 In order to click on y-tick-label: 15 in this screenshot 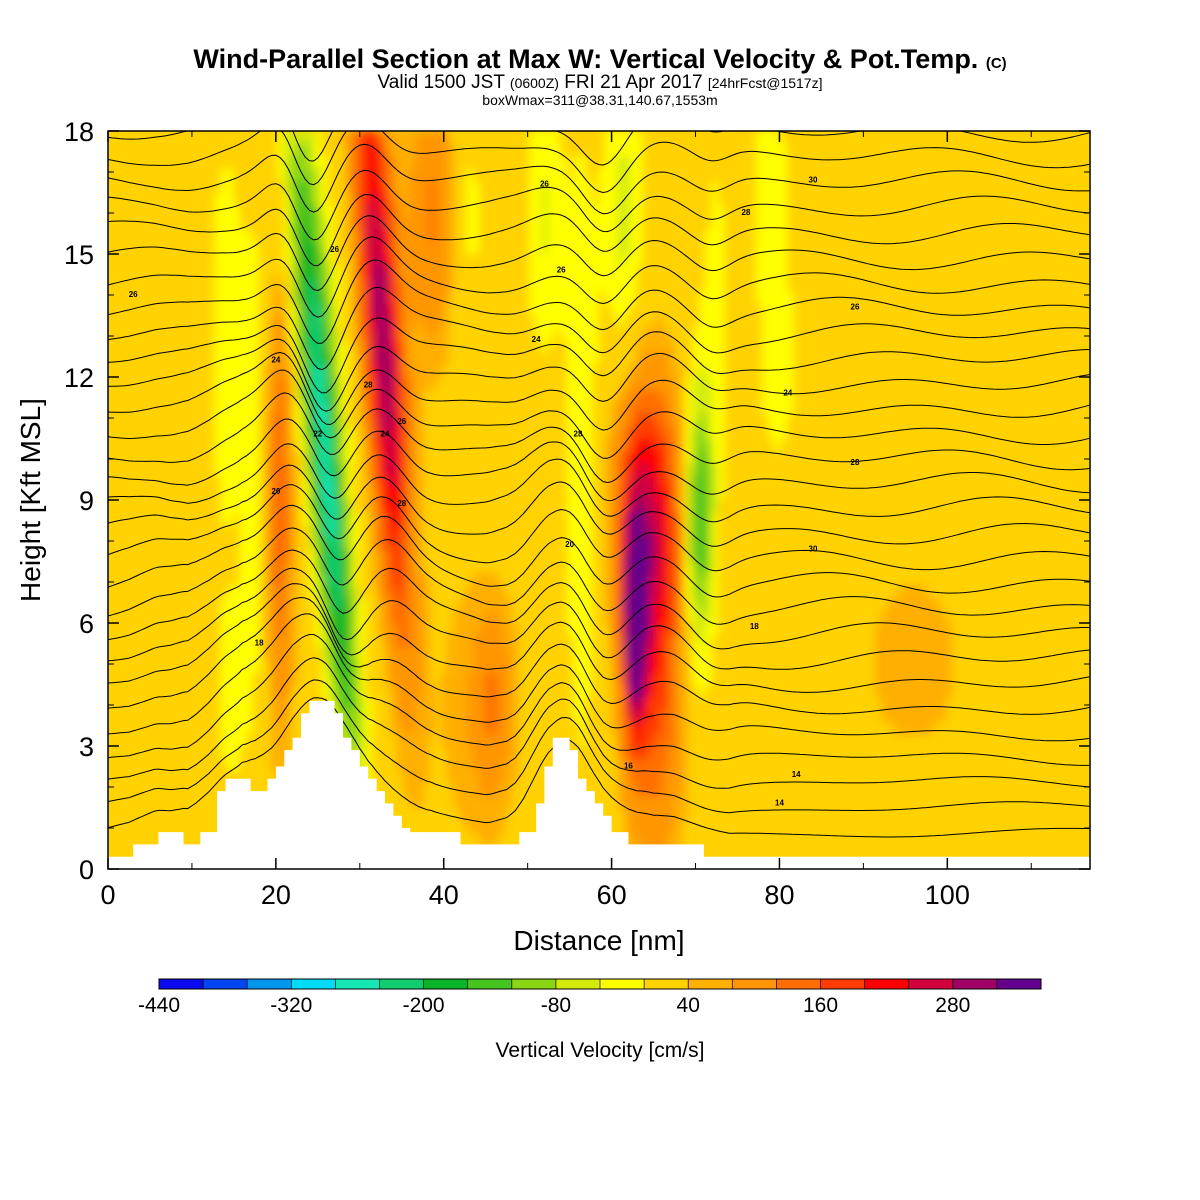, I will do `click(79, 255)`.